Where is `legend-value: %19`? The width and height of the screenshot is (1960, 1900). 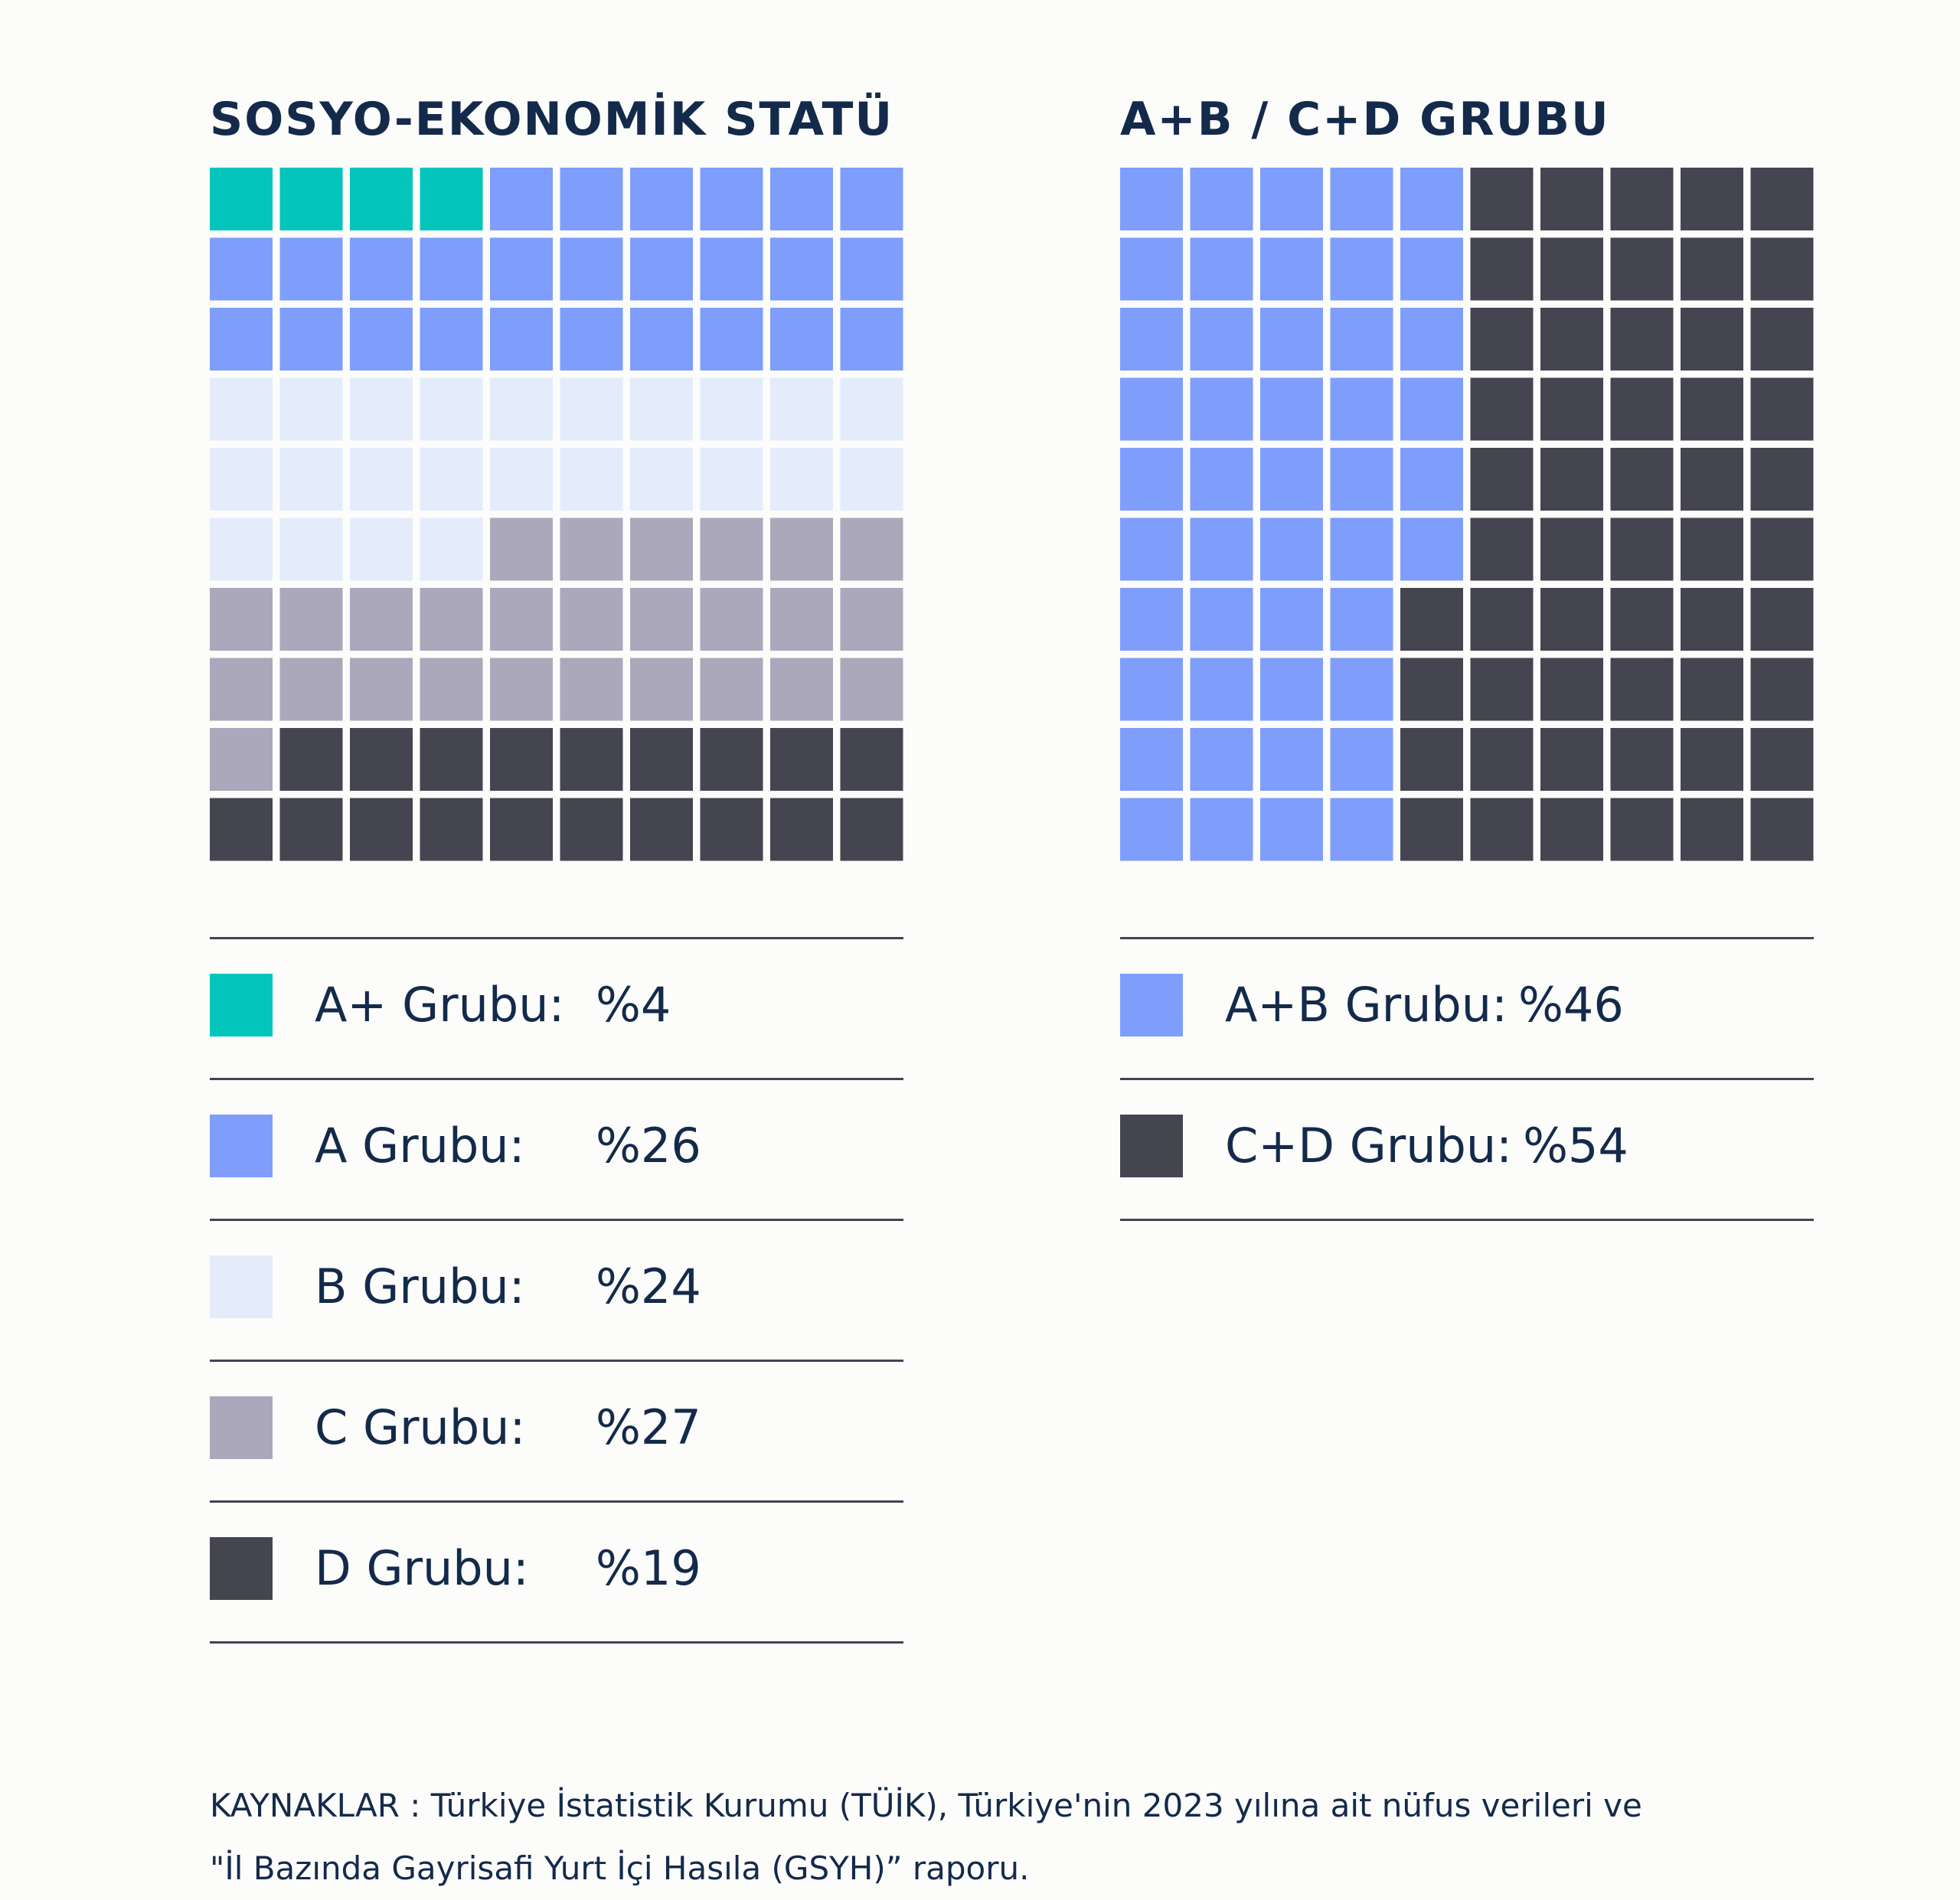
legend-value: %19 is located at coordinates (648, 1568).